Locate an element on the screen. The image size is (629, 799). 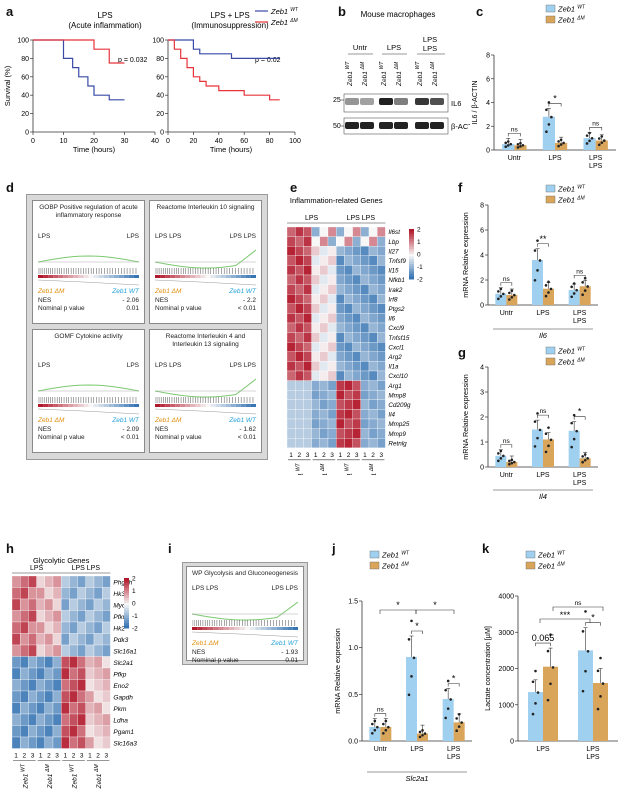
gsea-p-label: Nominal p value is located at coordinates (215, 660).